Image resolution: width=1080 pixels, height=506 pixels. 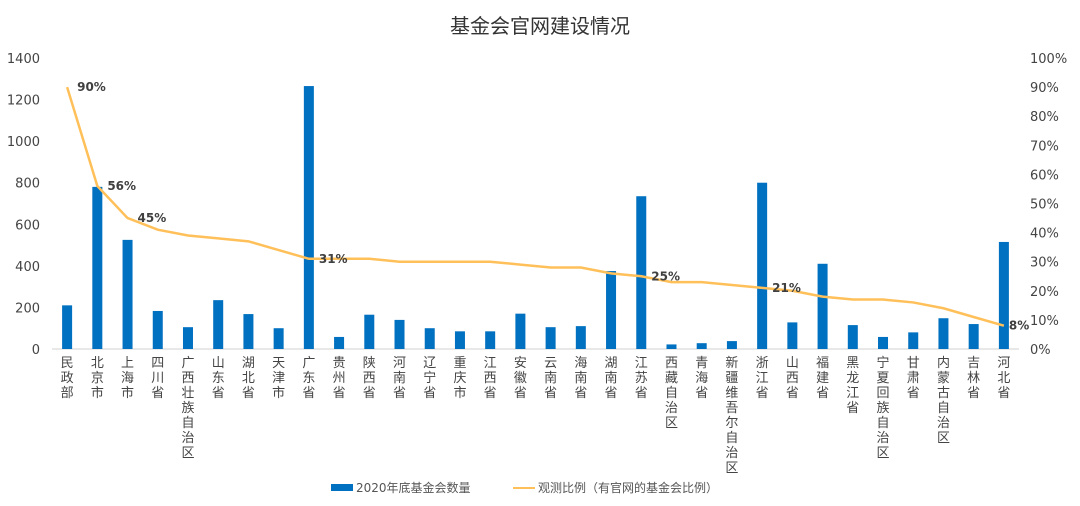 What do you see at coordinates (459, 378) in the screenshot?
I see `x-tick-label-char: 庆` at bounding box center [459, 378].